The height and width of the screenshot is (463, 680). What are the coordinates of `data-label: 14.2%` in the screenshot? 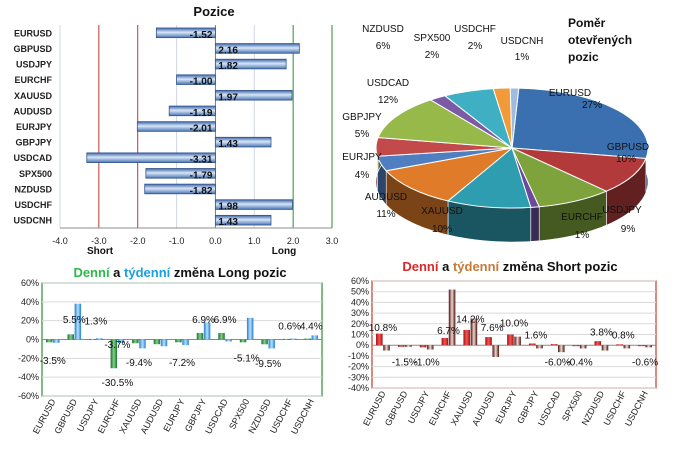 It's located at (470, 319).